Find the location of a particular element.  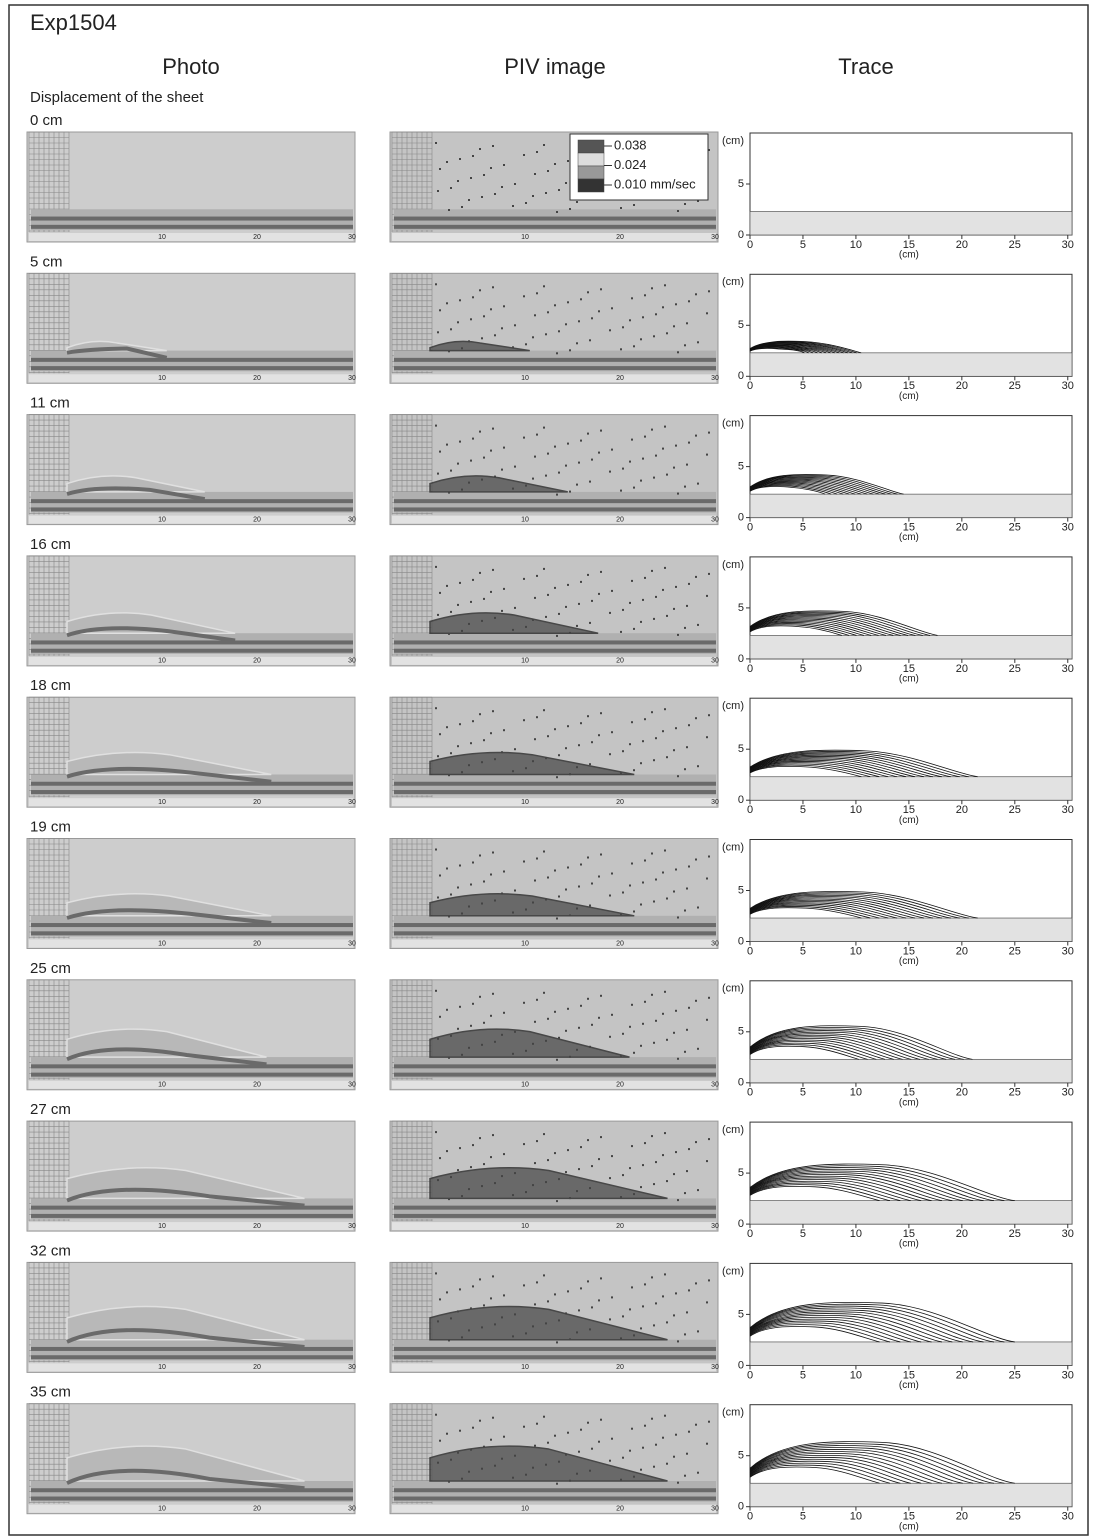

x-tick-label: 15 is located at coordinates (909, 1517).